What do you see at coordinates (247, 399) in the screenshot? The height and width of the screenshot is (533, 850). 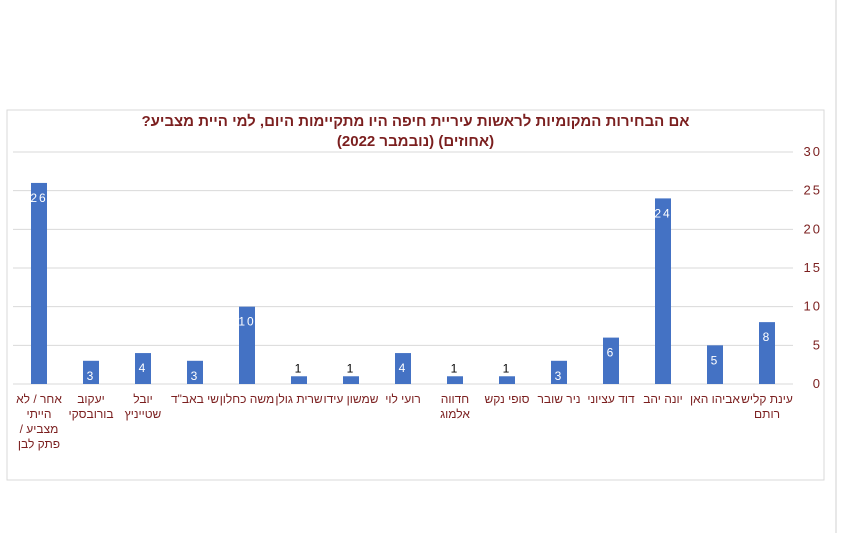 I see `x-tick-label: משה כחלון` at bounding box center [247, 399].